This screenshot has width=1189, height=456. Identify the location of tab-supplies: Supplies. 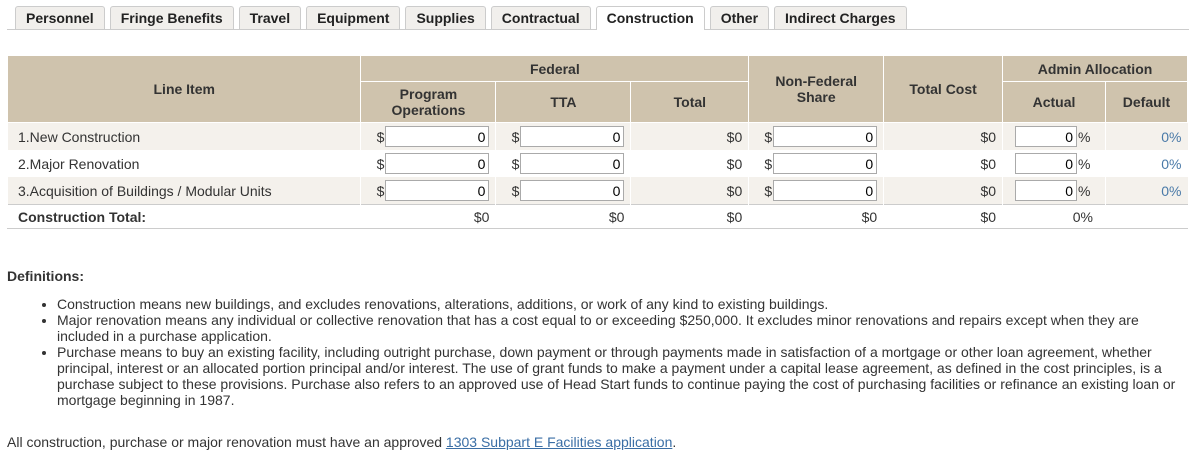
(445, 17).